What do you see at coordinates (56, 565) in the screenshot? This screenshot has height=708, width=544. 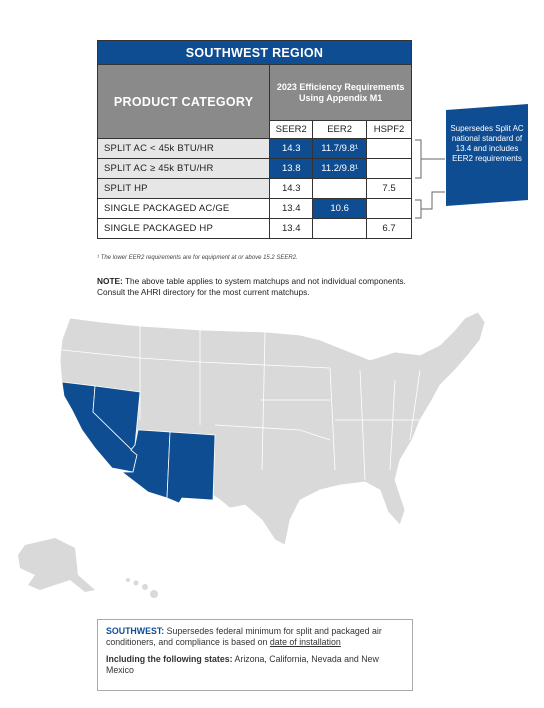 I see `alaska` at bounding box center [56, 565].